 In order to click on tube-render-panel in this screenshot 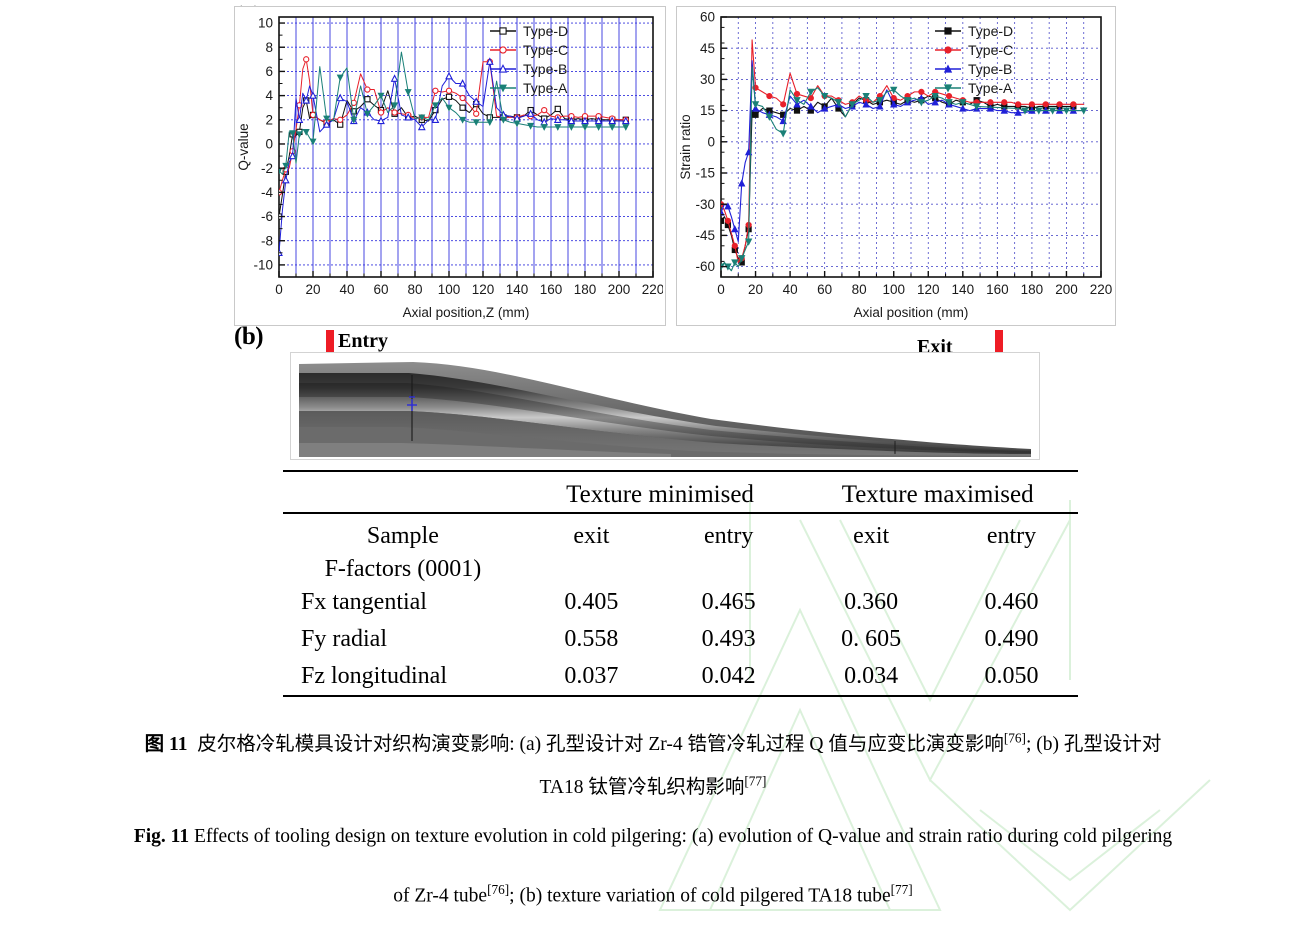, I will do `click(665, 406)`.